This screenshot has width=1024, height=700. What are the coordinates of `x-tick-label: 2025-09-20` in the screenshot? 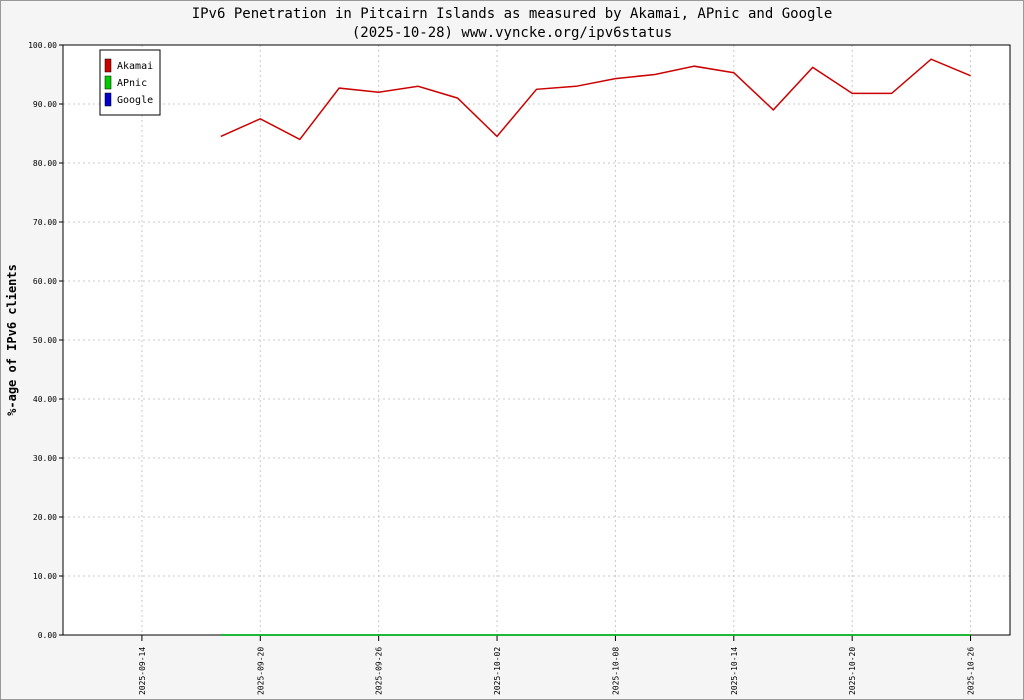 It's located at (260, 671).